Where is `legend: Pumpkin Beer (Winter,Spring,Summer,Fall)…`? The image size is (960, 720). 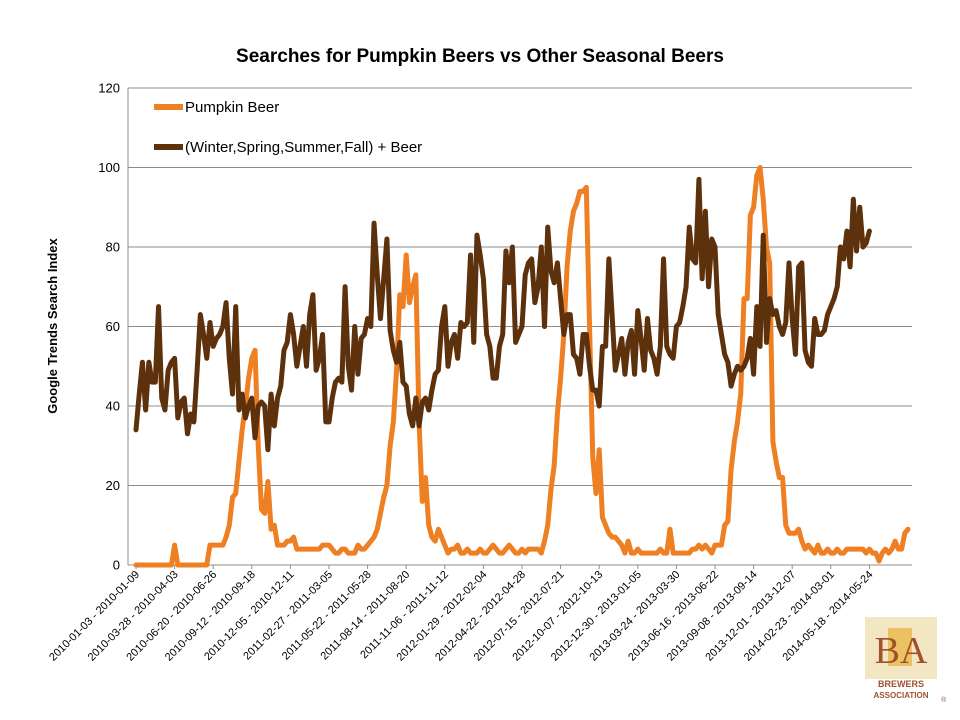 legend: Pumpkin Beer (Winter,Spring,Summer,Fall)… is located at coordinates (288, 127).